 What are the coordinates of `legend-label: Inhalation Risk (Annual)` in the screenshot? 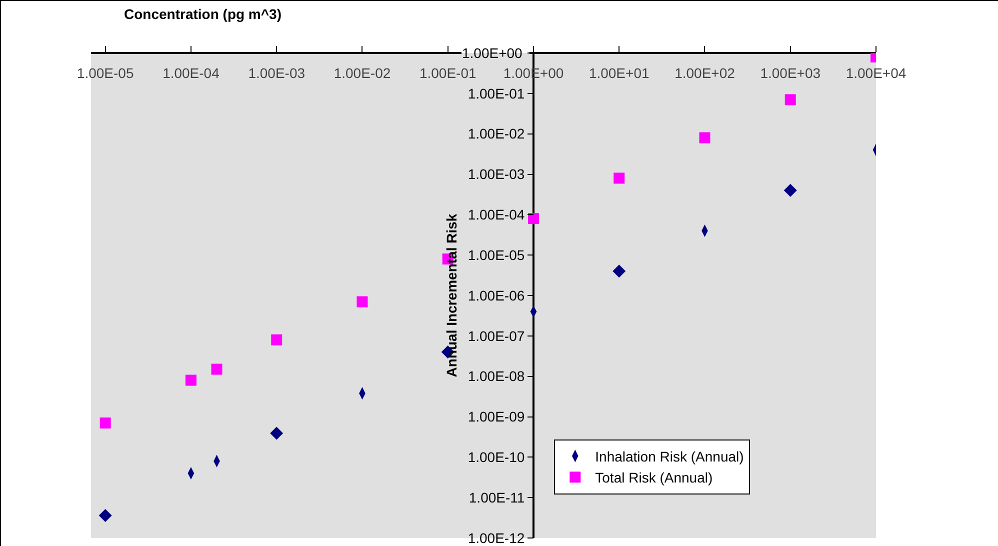 It's located at (669, 456).